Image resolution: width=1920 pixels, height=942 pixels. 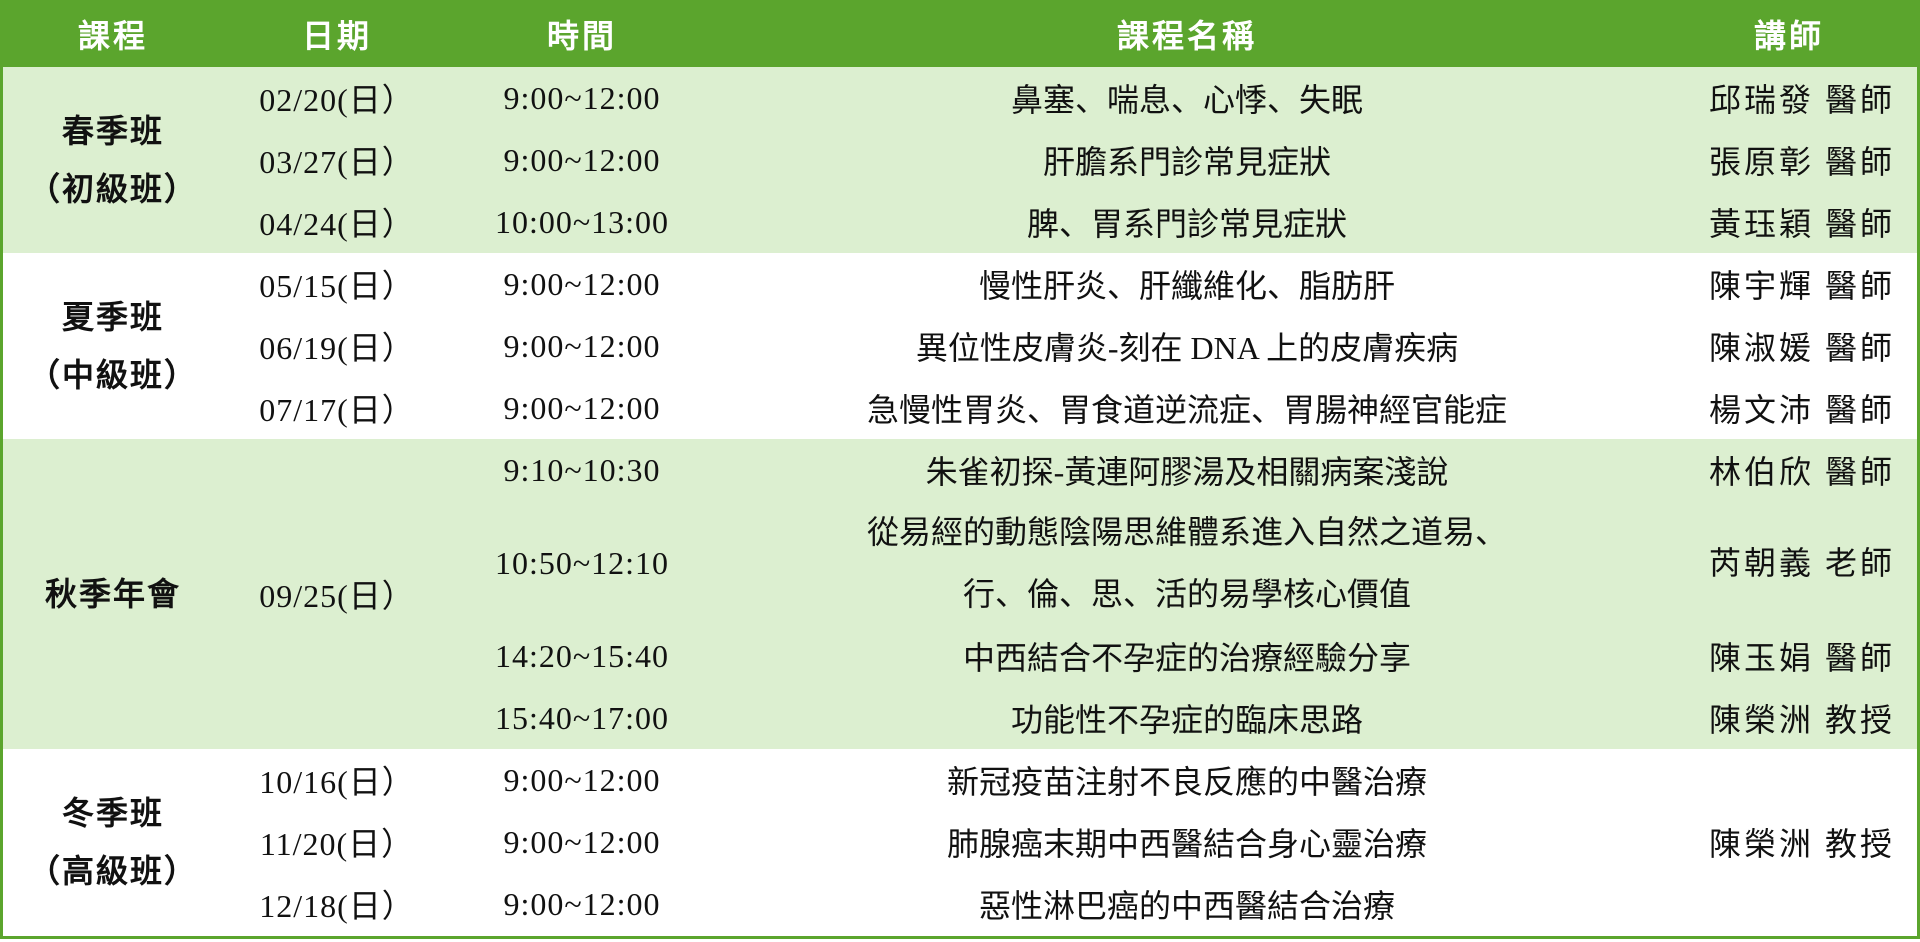 I want to click on header-row: 課程 日期 時間 課程名稱 講師, so click(x=960, y=33).